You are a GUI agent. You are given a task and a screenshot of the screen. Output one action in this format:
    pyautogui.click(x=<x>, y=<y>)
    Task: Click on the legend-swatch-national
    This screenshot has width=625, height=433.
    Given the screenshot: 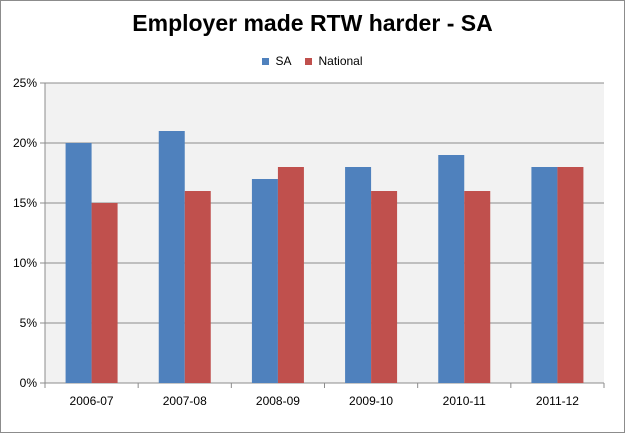 What is the action you would take?
    pyautogui.click(x=309, y=61)
    